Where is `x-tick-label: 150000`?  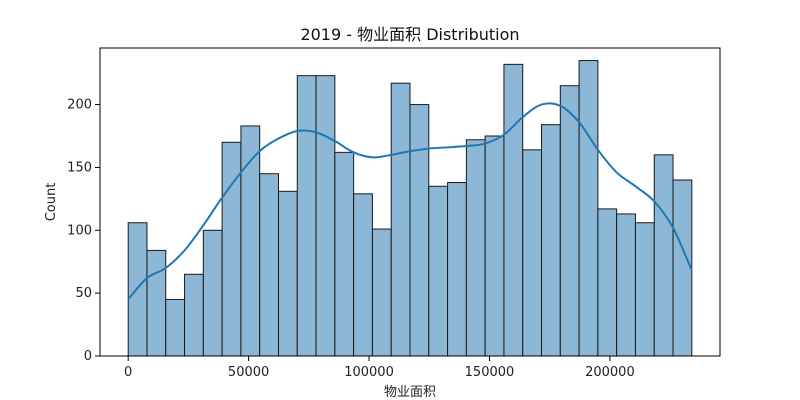
x-tick-label: 150000 is located at coordinates (490, 372).